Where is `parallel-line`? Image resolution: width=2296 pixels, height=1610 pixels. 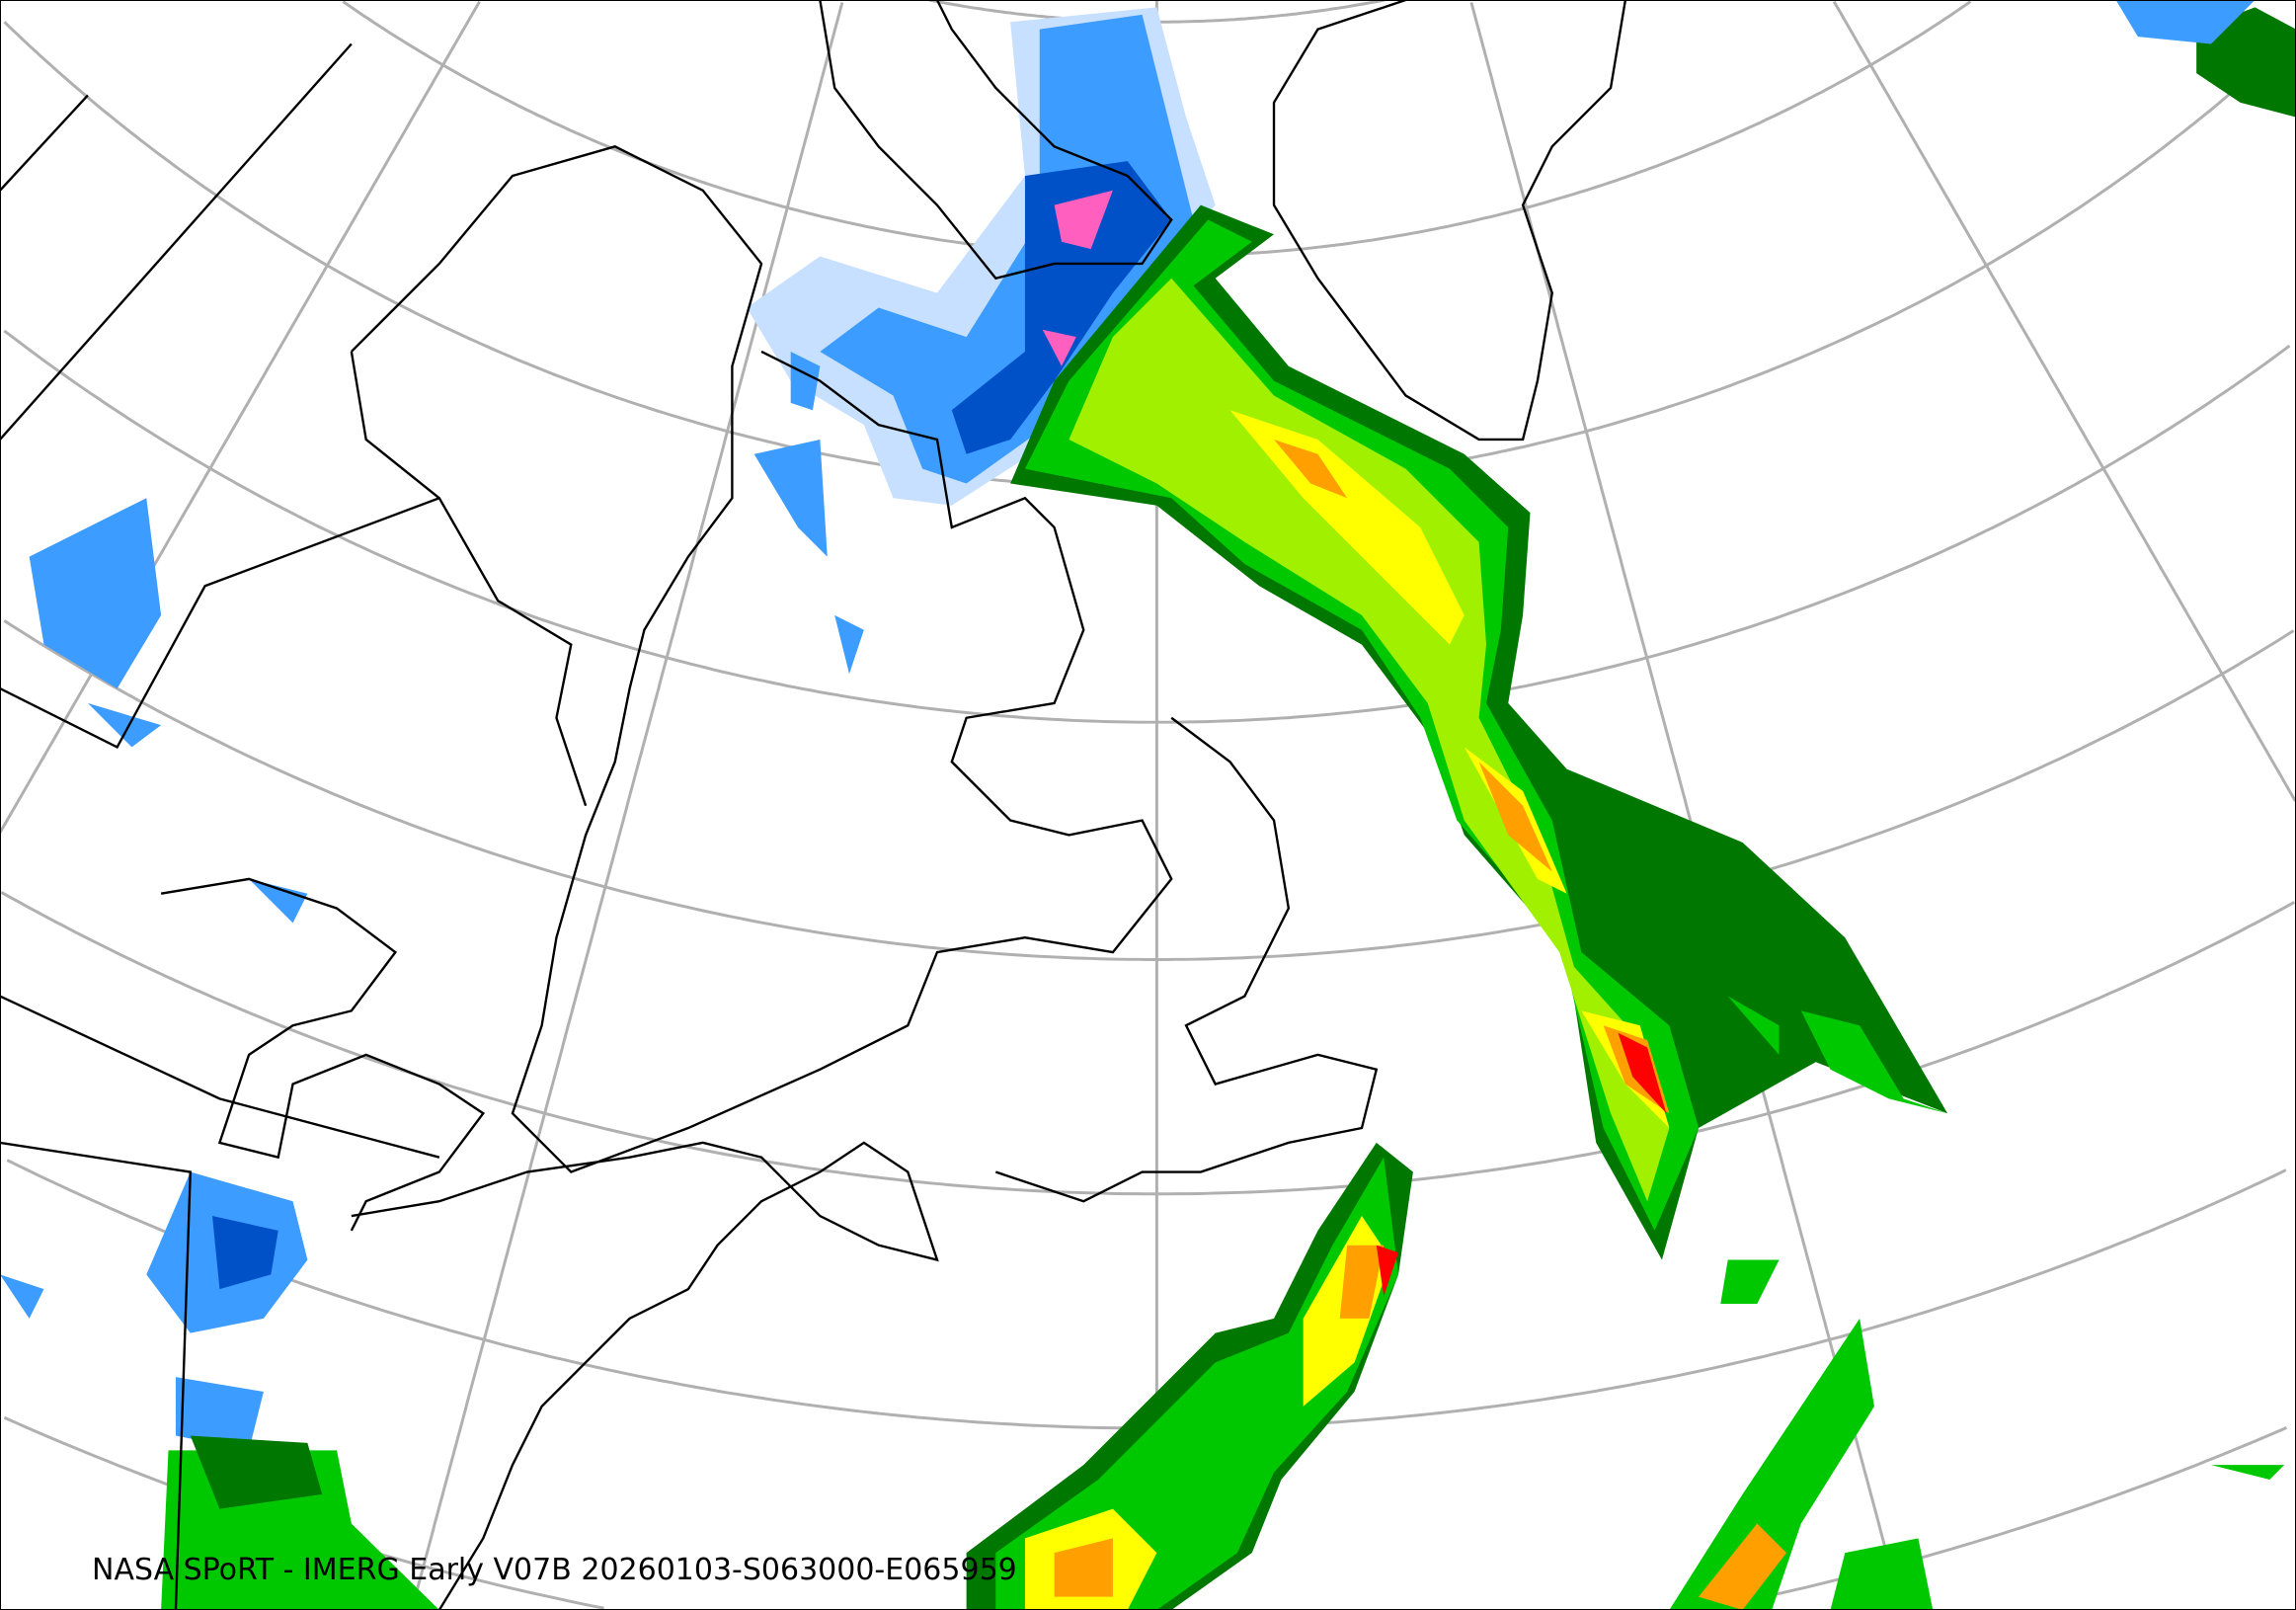 parallel-line is located at coordinates (1998, 1517).